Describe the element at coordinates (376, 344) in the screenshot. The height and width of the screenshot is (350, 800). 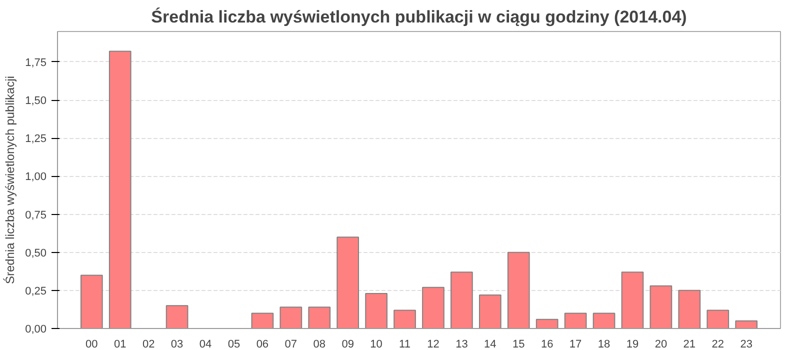
I see `x-tick-label: 10` at that location.